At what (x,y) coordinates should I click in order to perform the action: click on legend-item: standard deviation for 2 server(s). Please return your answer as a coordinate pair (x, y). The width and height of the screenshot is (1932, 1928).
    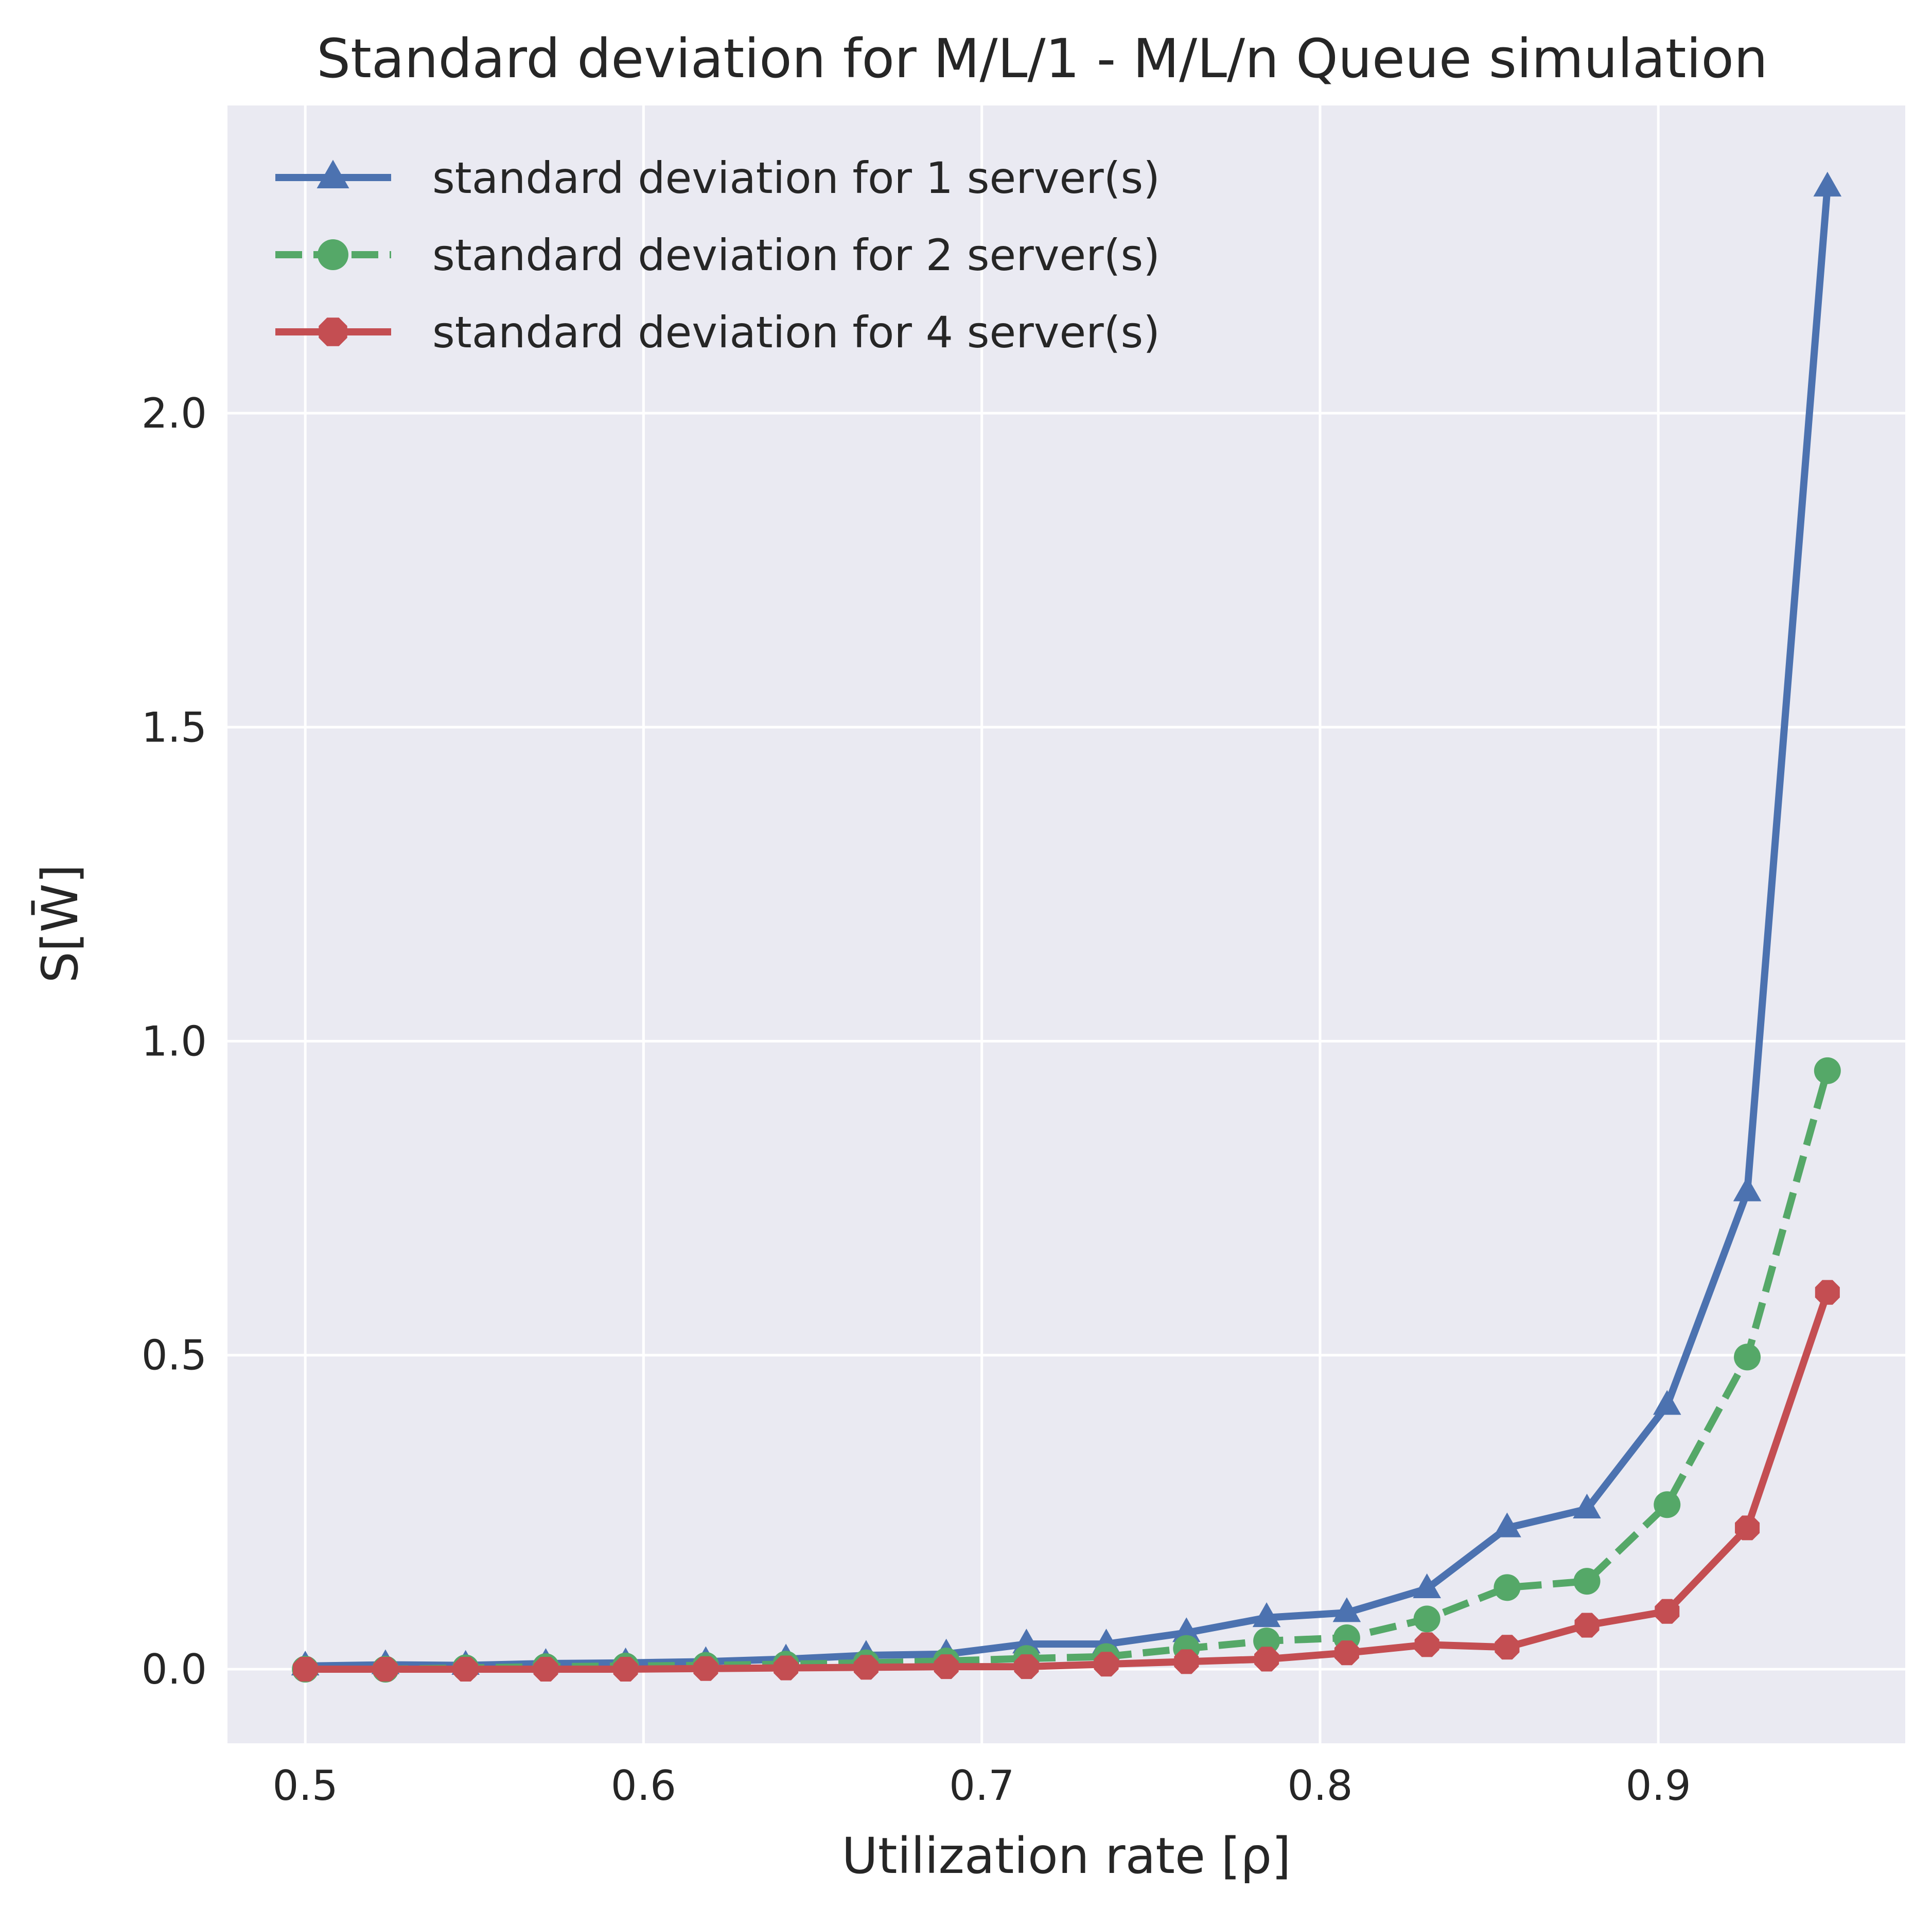
    Looking at the image, I should click on (717, 255).